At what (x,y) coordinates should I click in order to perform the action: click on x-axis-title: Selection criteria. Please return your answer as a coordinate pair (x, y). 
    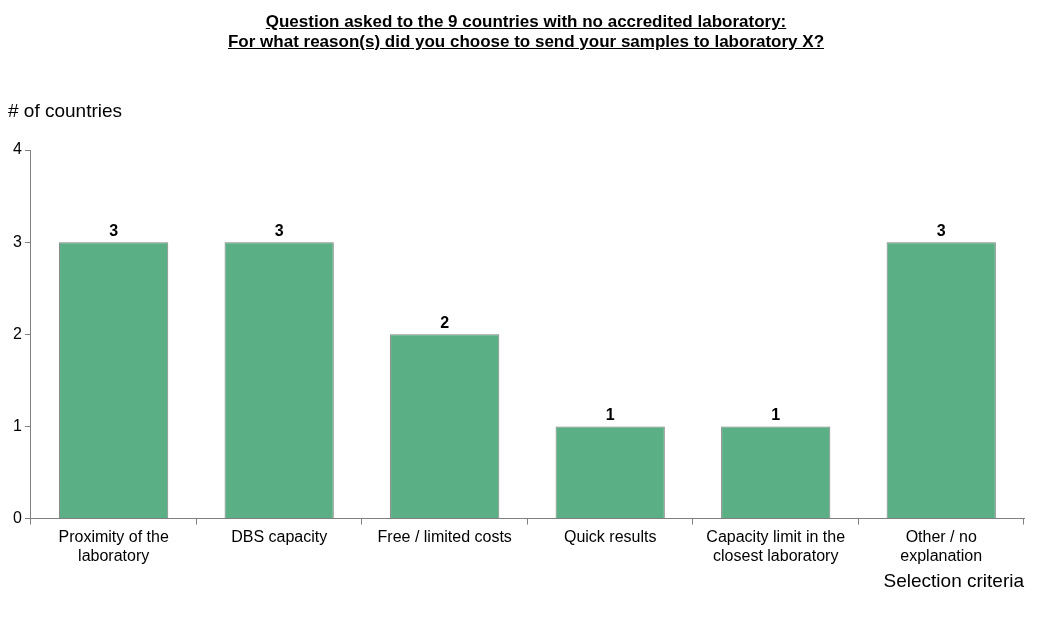
    Looking at the image, I should click on (953, 581).